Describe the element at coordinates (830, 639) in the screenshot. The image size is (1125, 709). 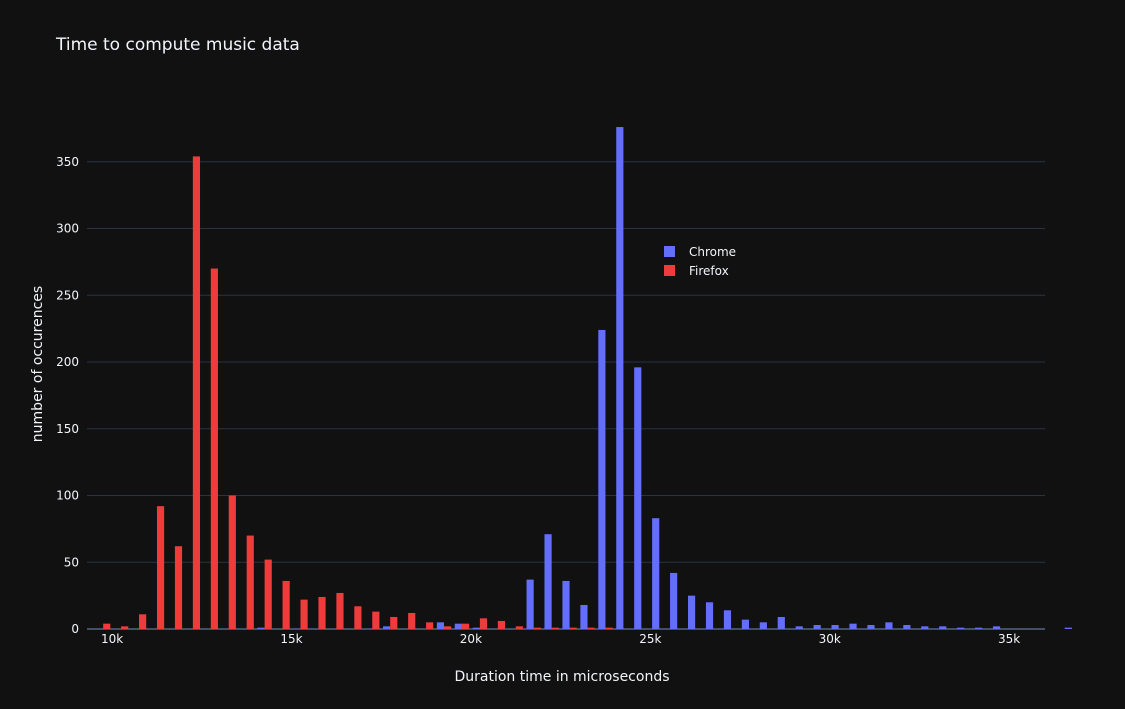
I see `x-tick-label: 30k` at that location.